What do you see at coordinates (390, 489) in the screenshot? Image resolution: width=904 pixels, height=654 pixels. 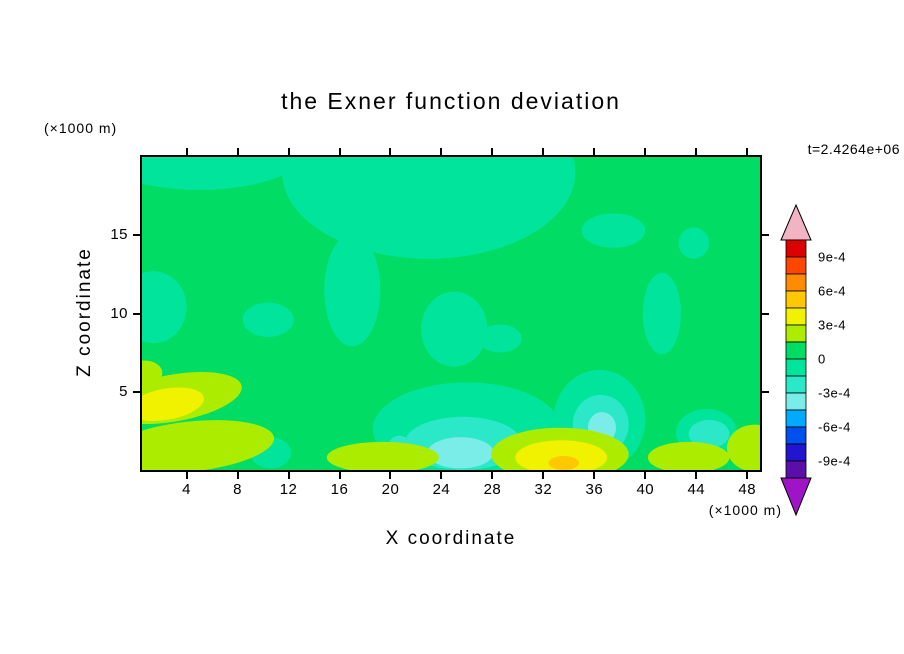 I see `x-tick-label: 20` at bounding box center [390, 489].